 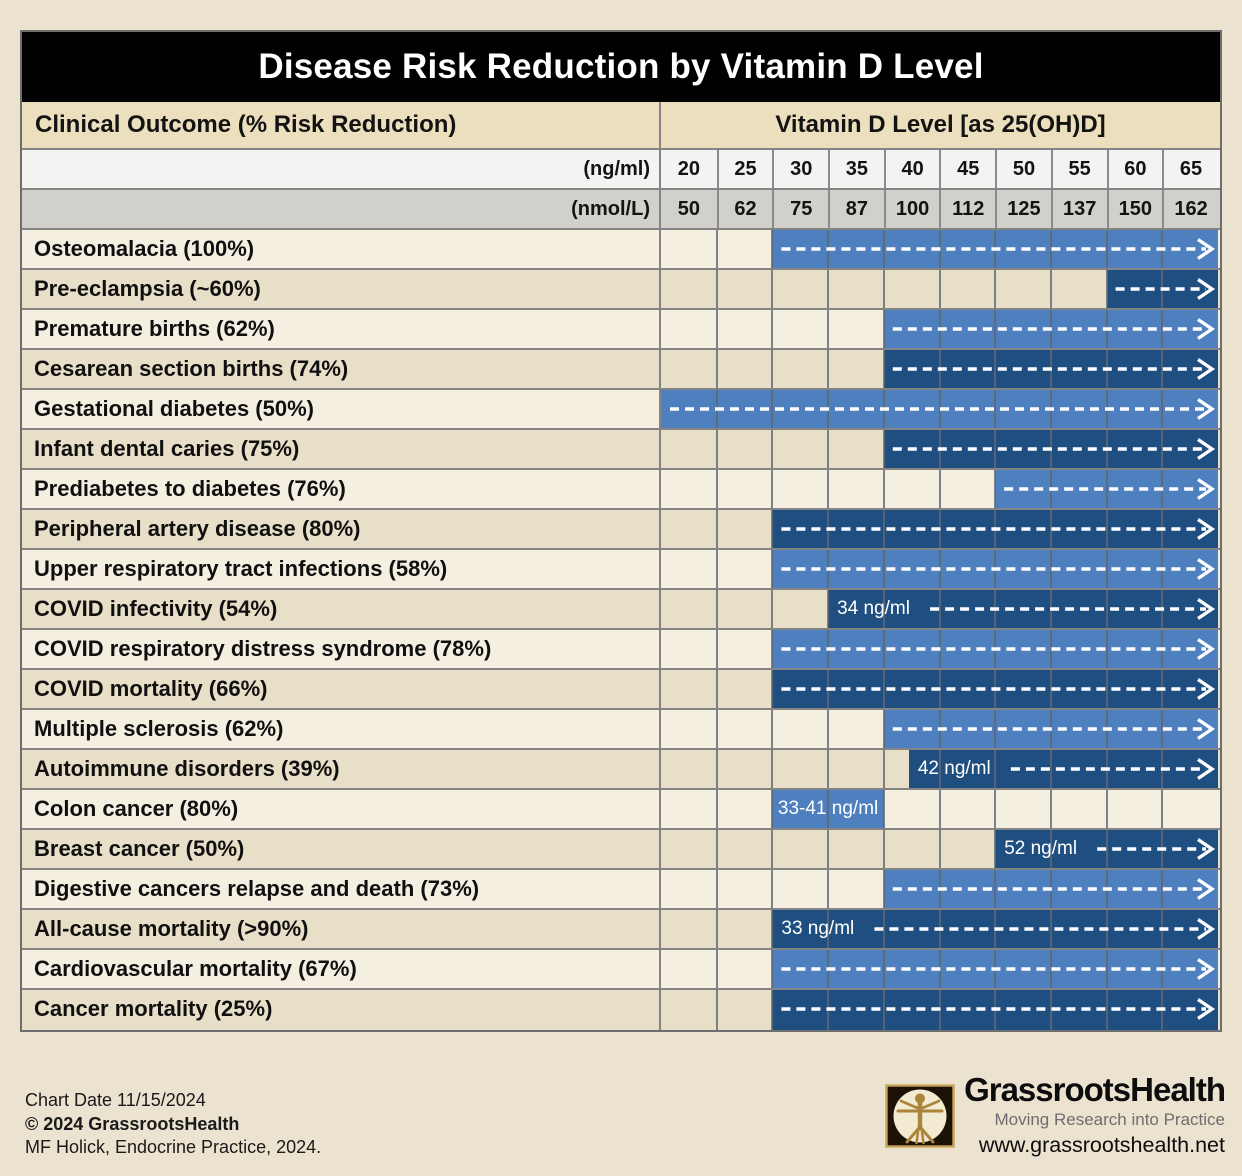 I want to click on table-row: Cardiovascular mortality (67%), so click(x=621, y=970).